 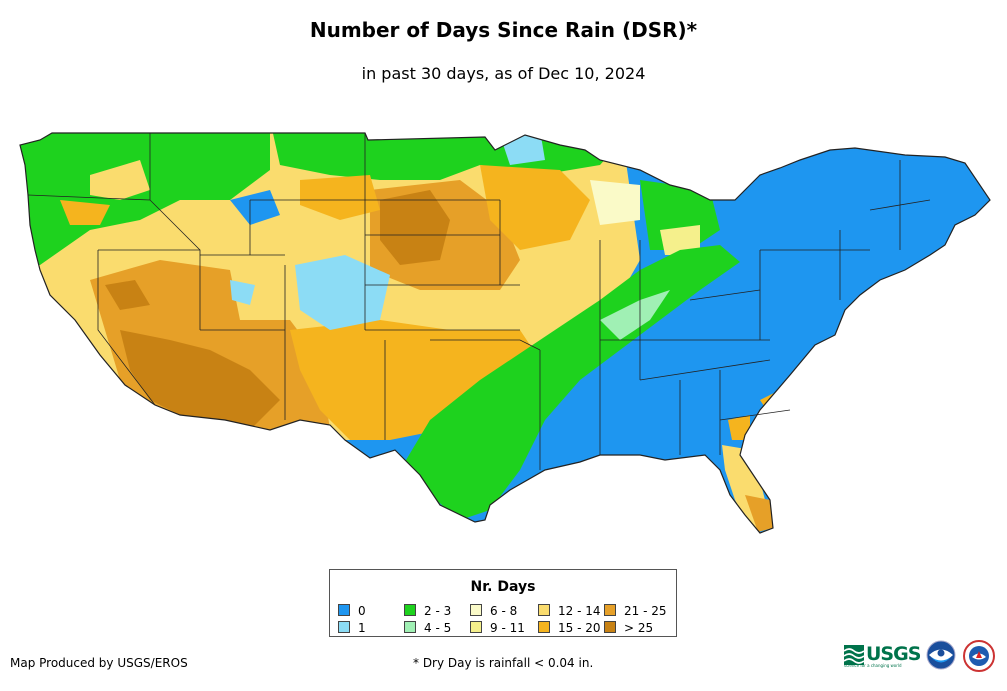 I want to click on map-title: Number of Days Since Rain (DSR)*, so click(x=503, y=30).